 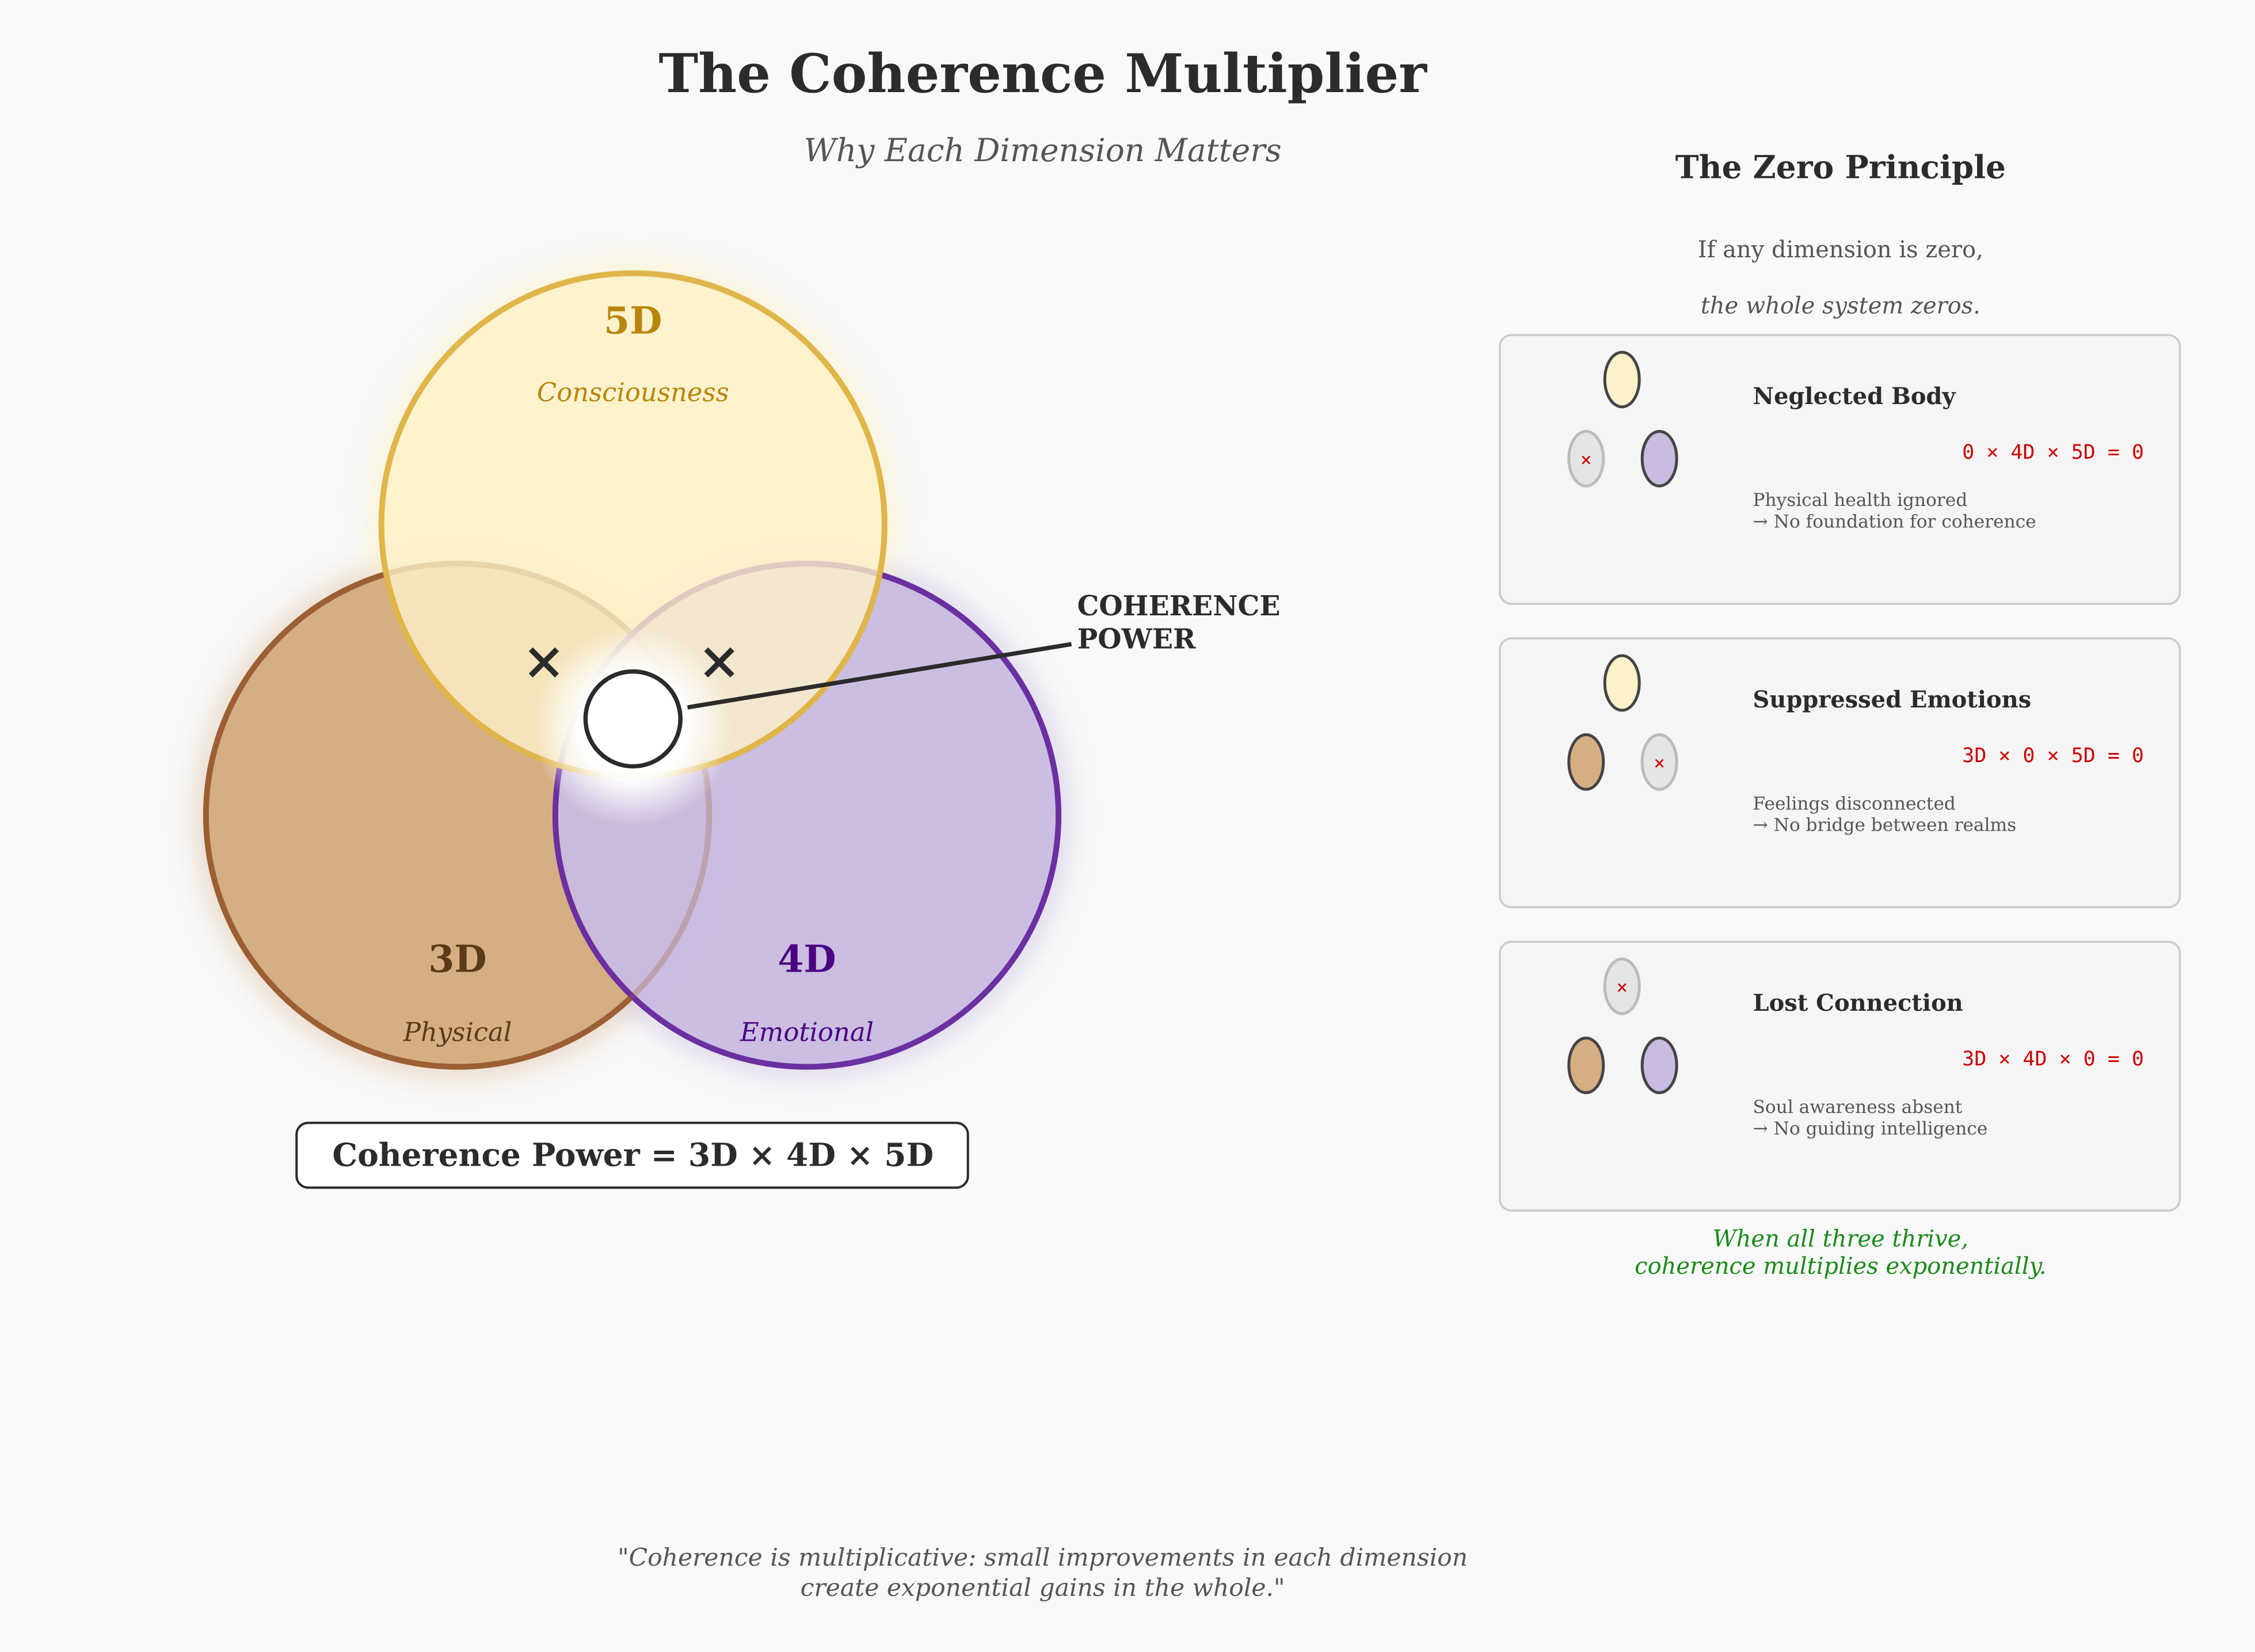 I want to click on page-title: The Coherence Multiplier, so click(x=1042, y=73).